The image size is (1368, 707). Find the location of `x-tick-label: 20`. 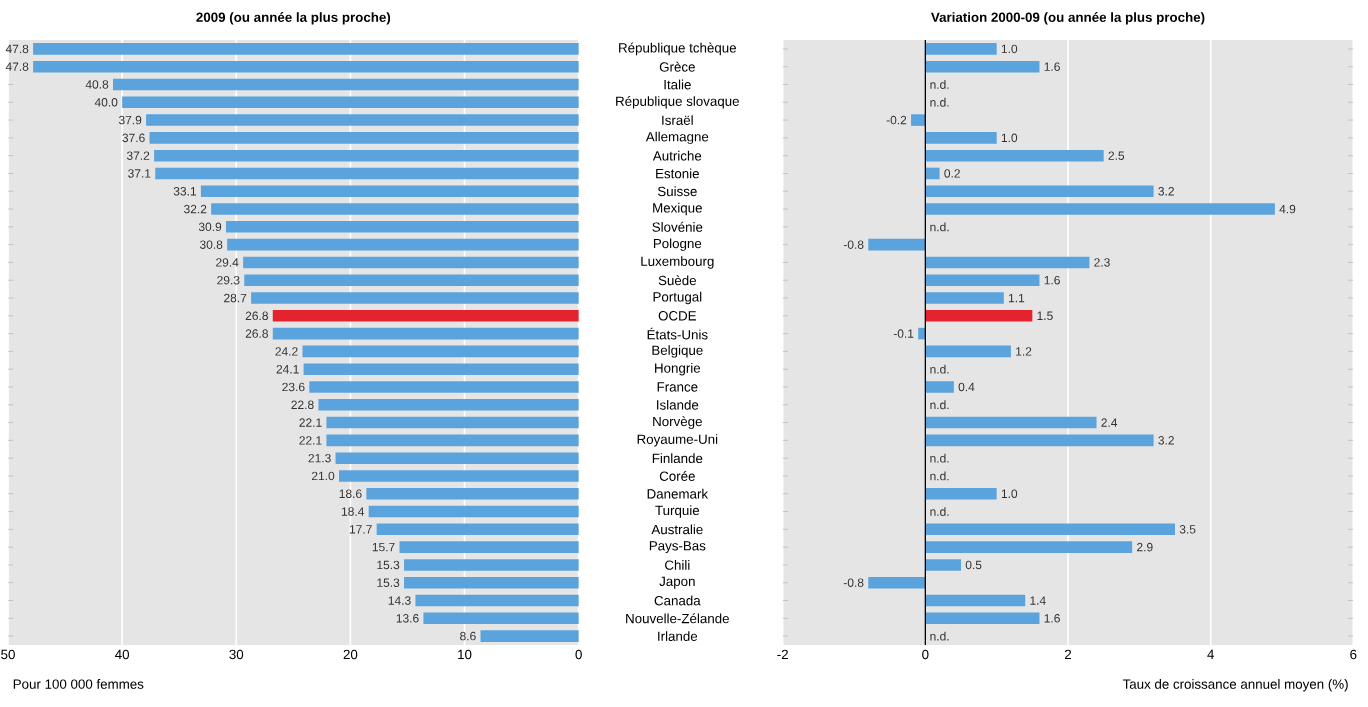

x-tick-label: 20 is located at coordinates (350, 654).